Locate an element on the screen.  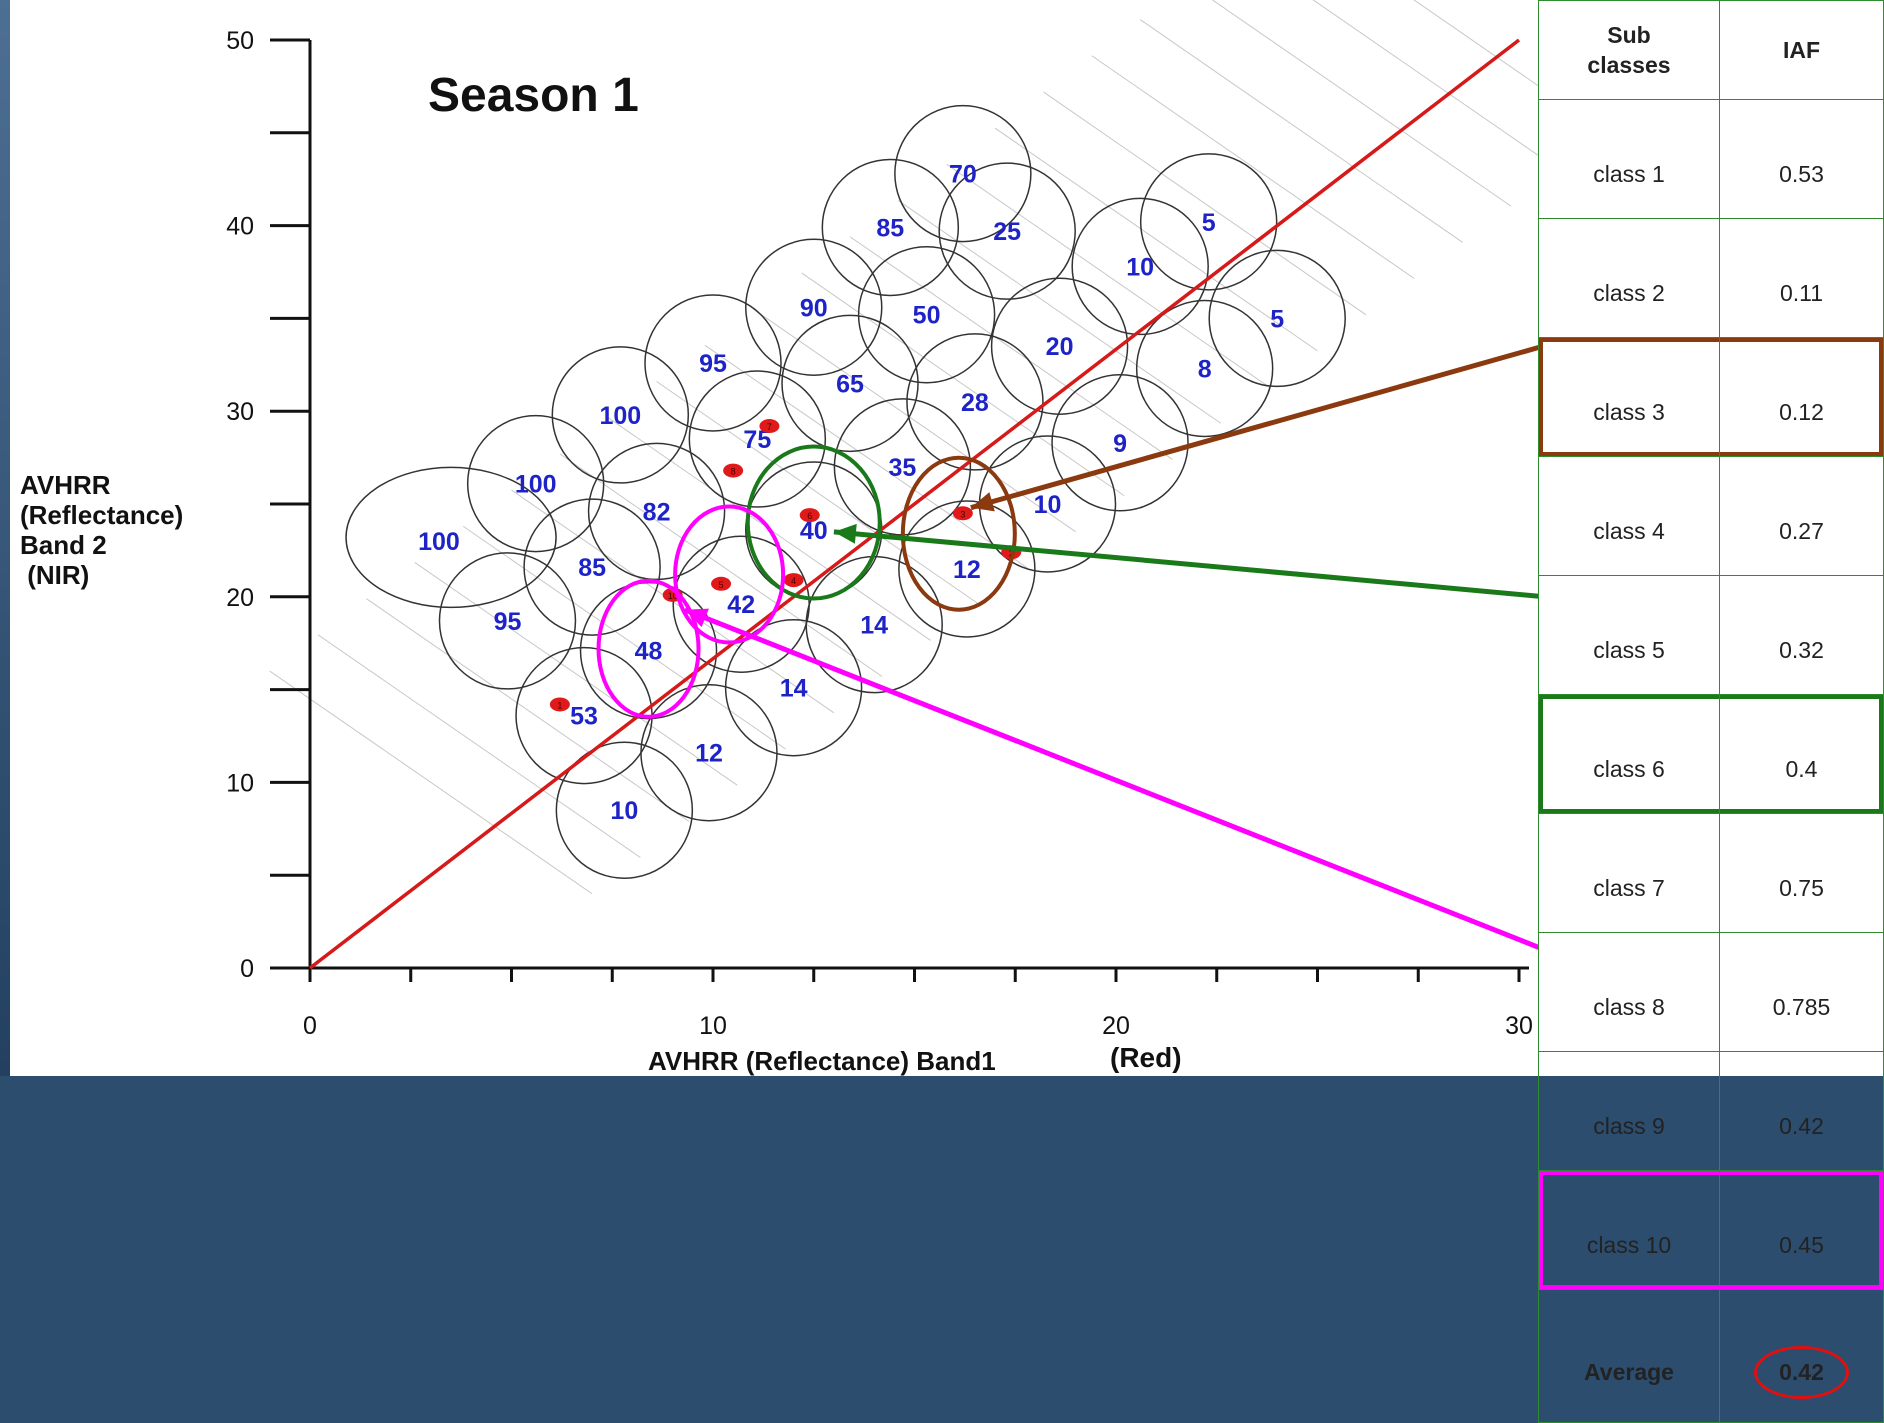
cluster-label: 48 is located at coordinates (649, 652).